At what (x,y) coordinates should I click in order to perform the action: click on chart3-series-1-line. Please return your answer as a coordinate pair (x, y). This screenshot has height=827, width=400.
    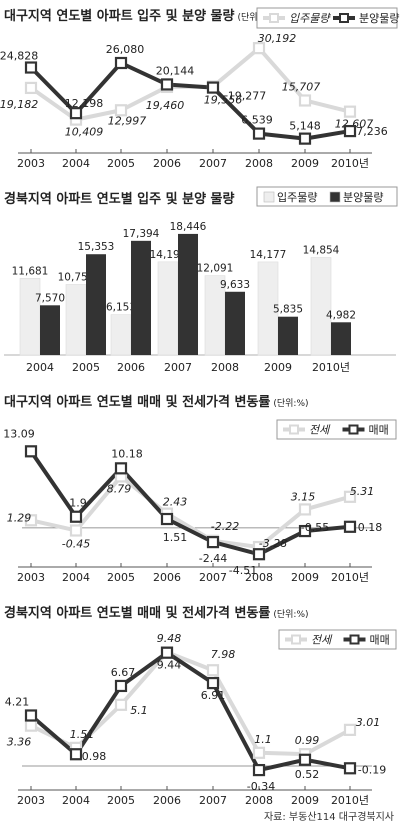
    Looking at the image, I should click on (190, 711).